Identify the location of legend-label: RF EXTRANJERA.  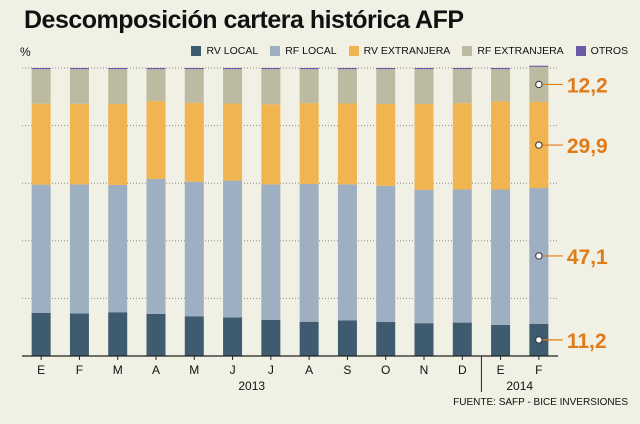
(520, 51).